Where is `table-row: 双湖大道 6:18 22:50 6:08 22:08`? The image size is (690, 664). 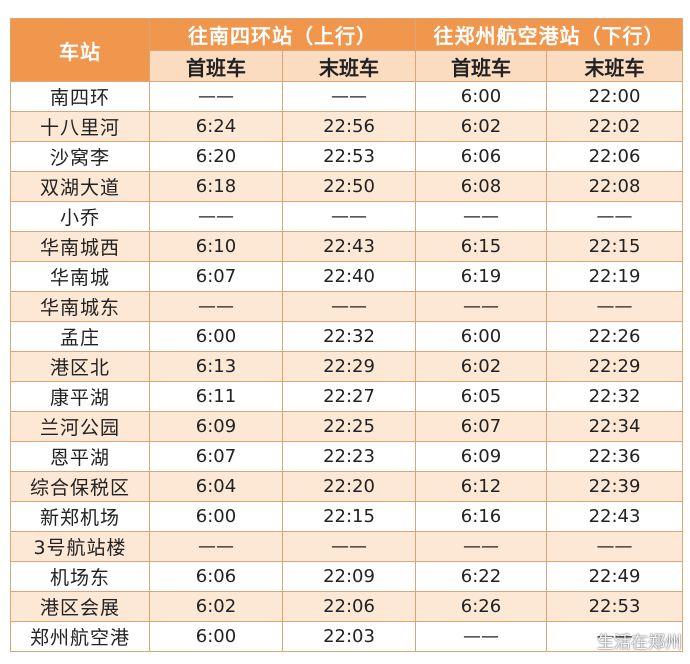 table-row: 双湖大道 6:18 22:50 6:08 22:08 is located at coordinates (346, 186).